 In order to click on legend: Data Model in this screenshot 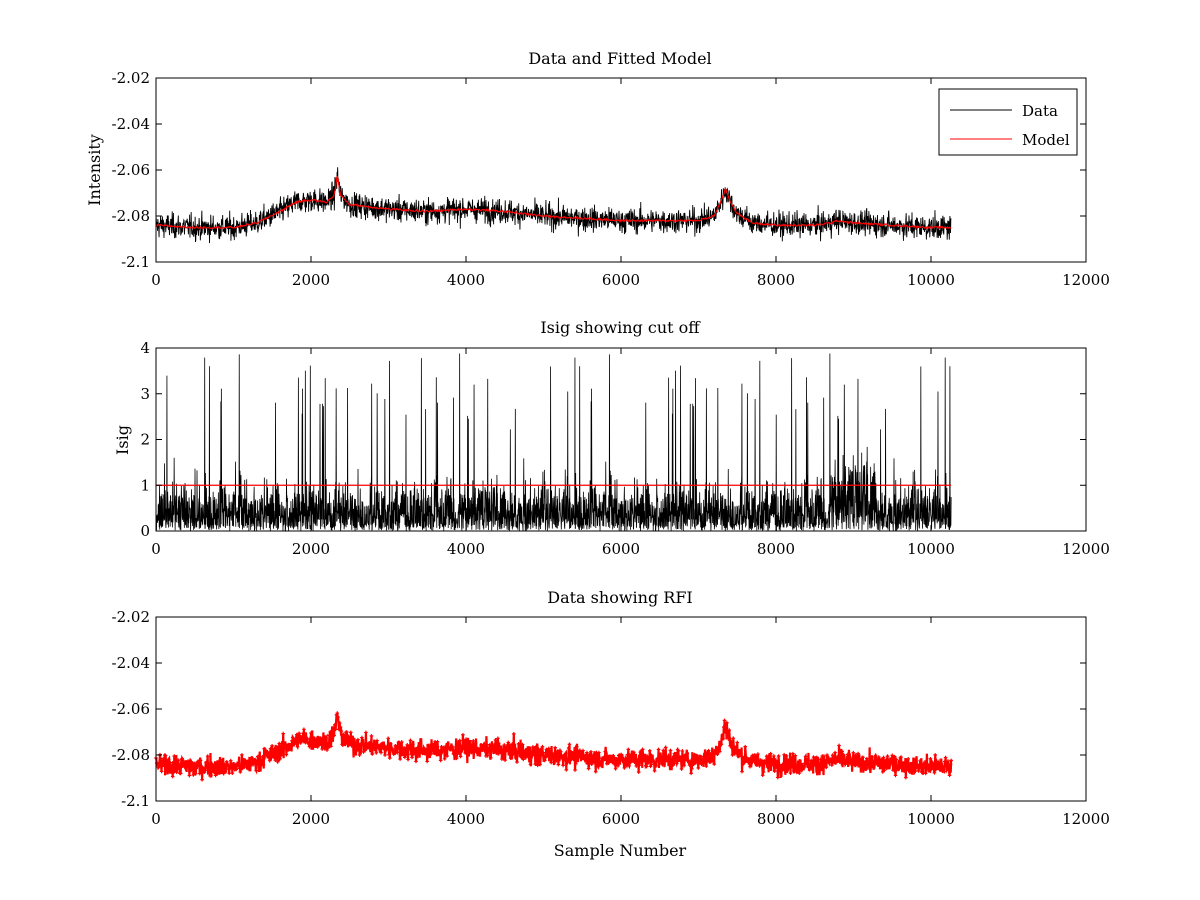, I will do `click(1008, 122)`.